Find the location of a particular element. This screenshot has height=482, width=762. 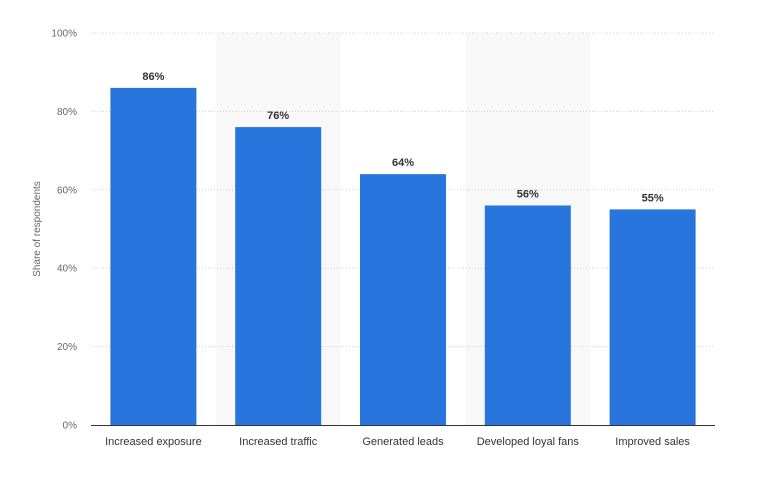

x-tick-label: Generated leads is located at coordinates (403, 442).